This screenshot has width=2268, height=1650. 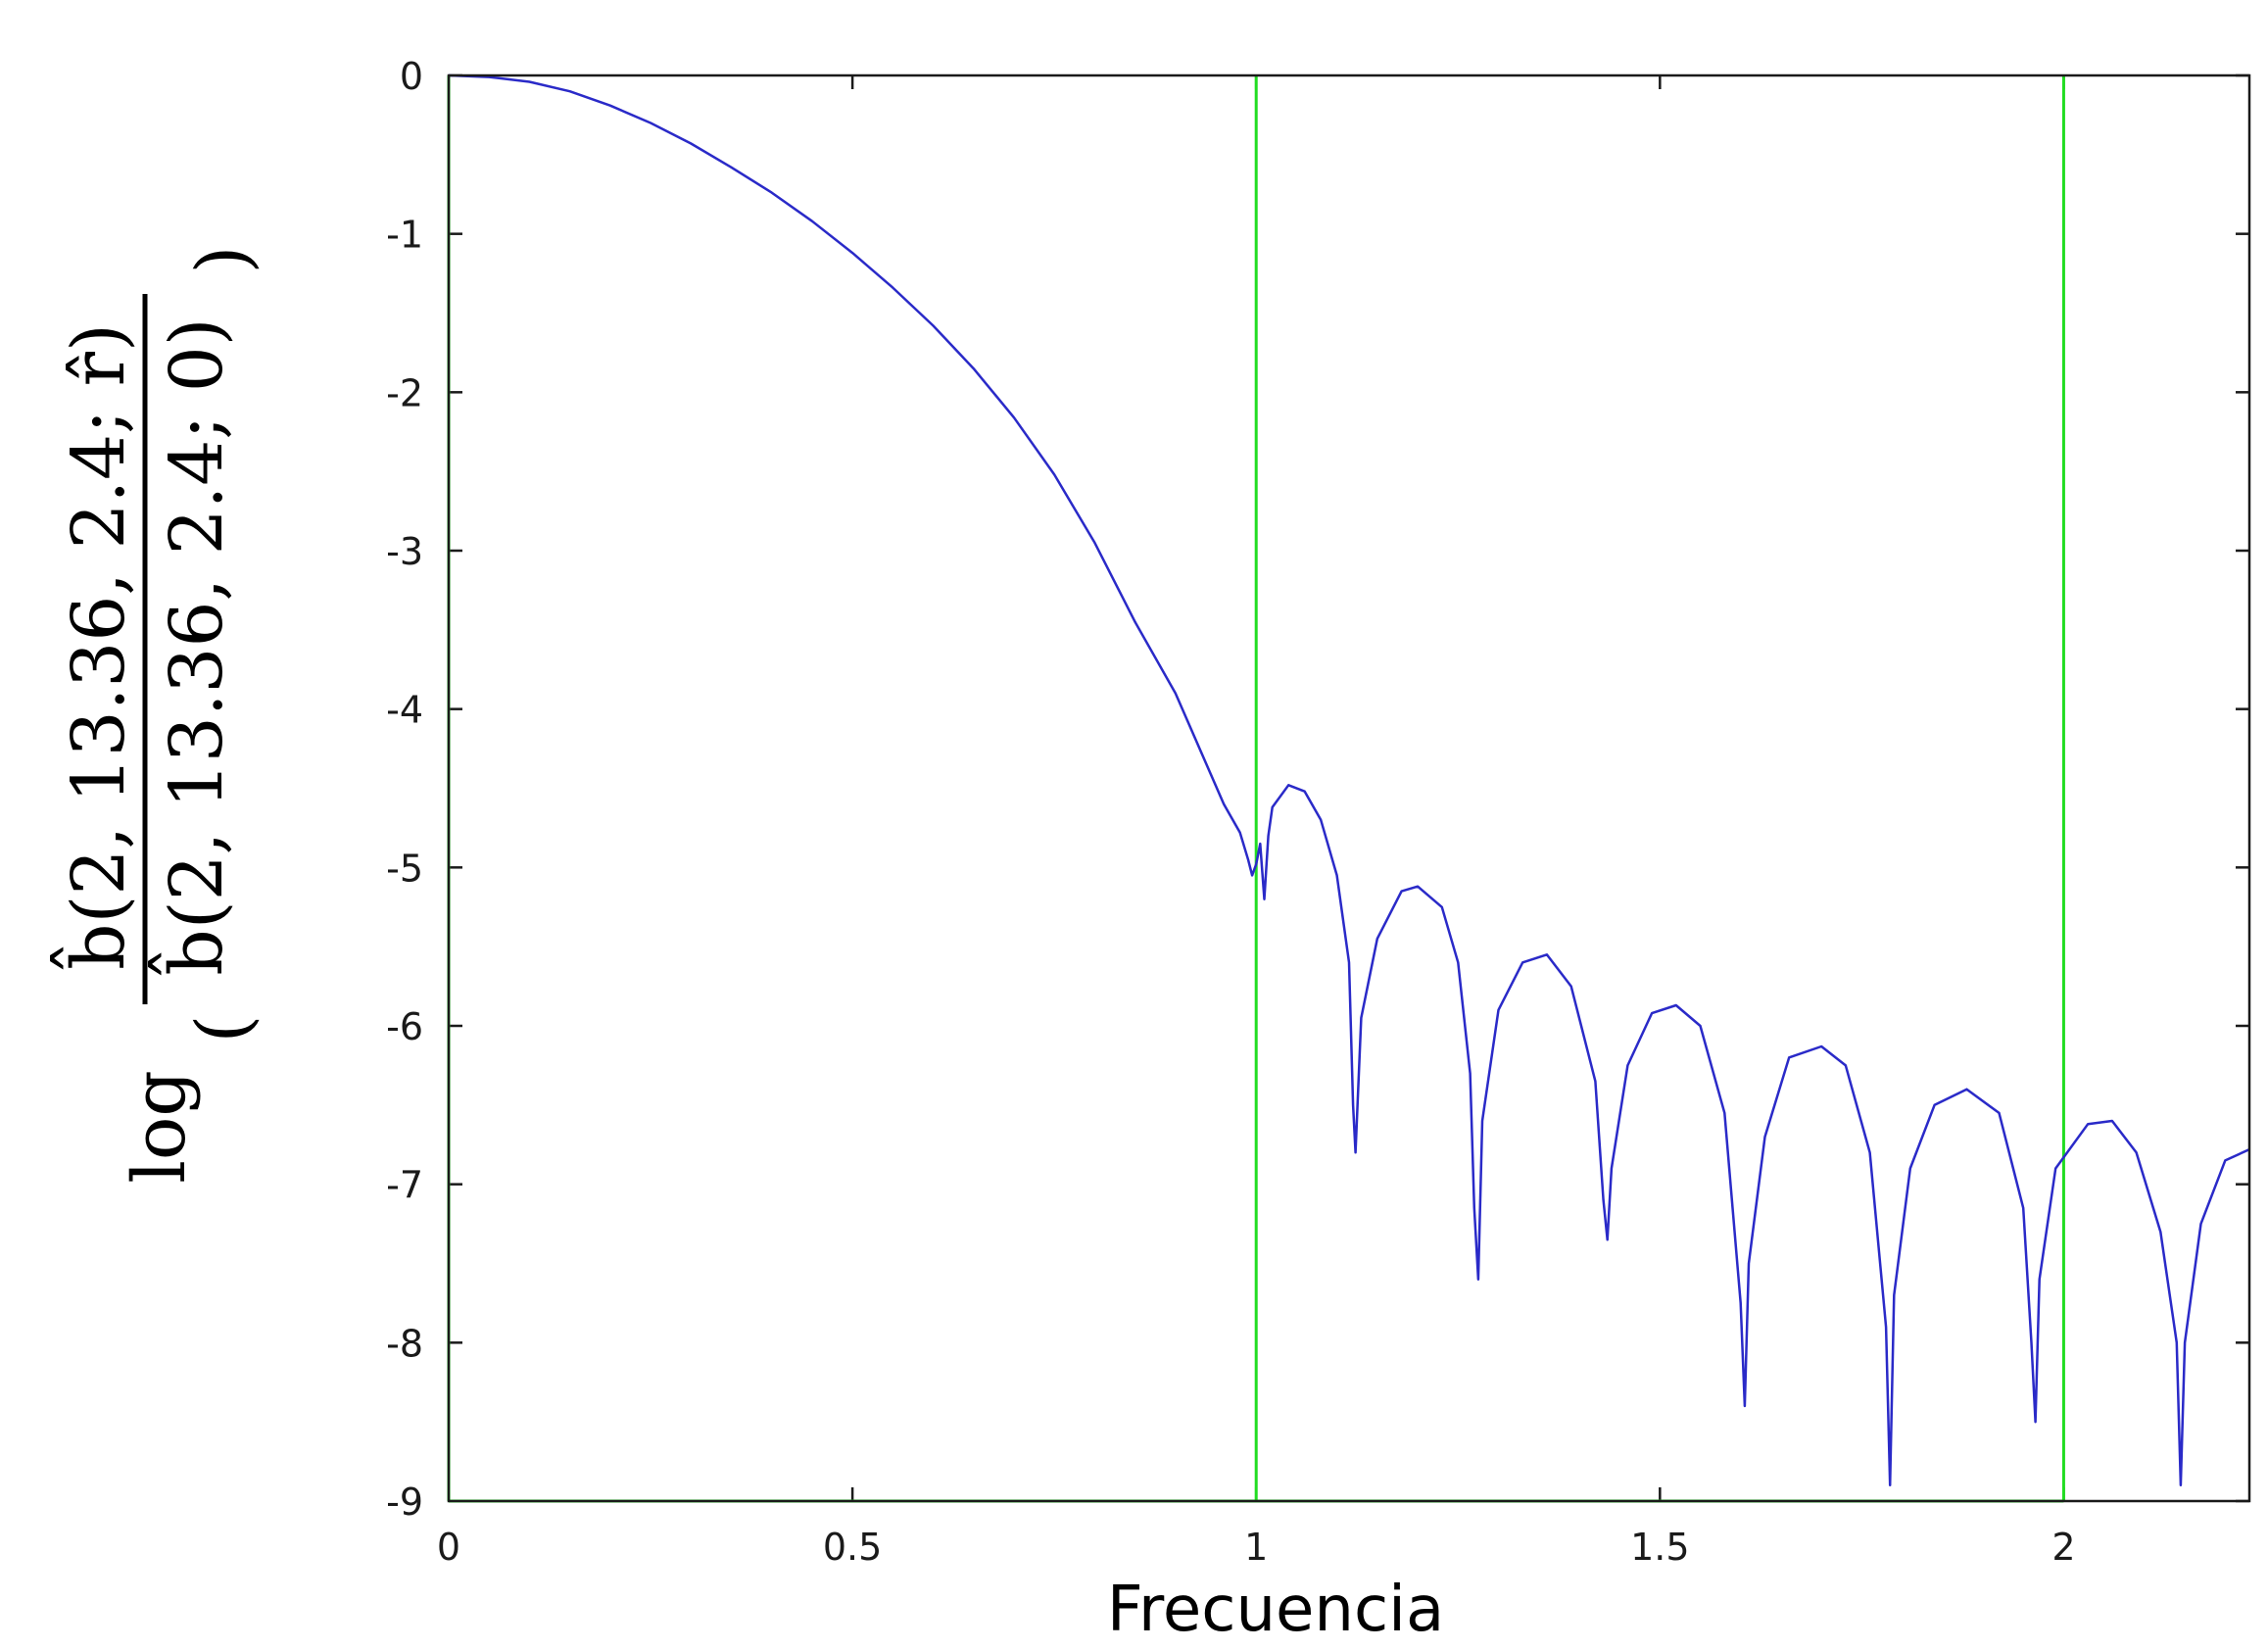 What do you see at coordinates (404, 1502) in the screenshot?
I see `y-tick-label: -9` at bounding box center [404, 1502].